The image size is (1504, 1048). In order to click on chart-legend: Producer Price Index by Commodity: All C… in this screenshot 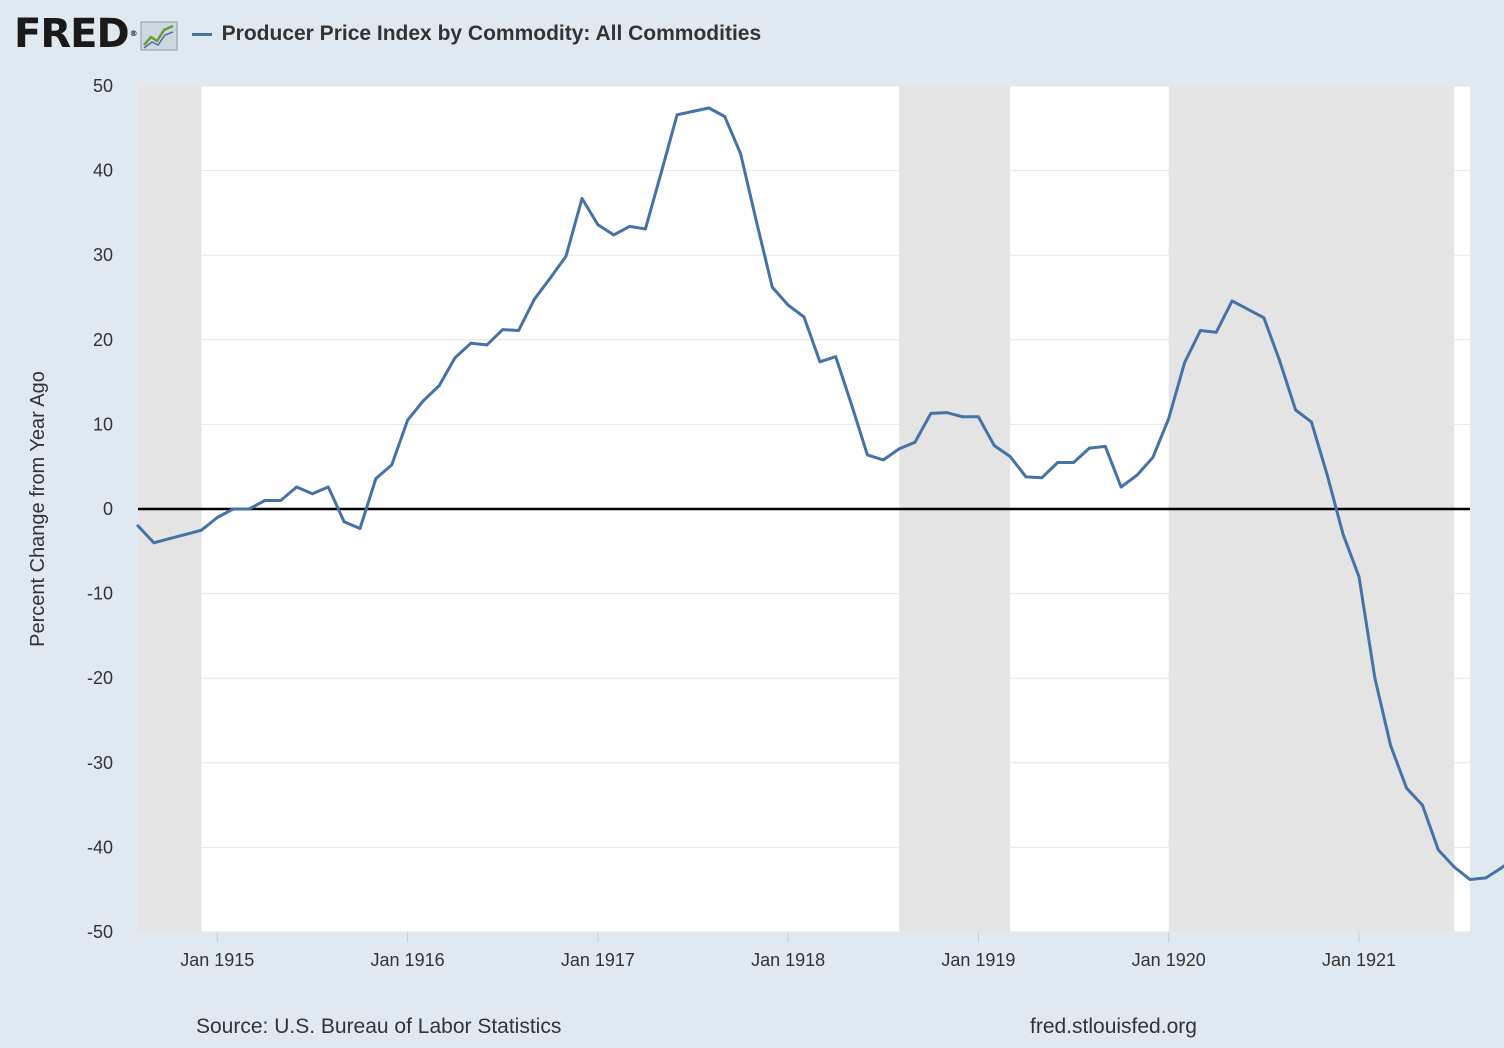, I will do `click(476, 34)`.